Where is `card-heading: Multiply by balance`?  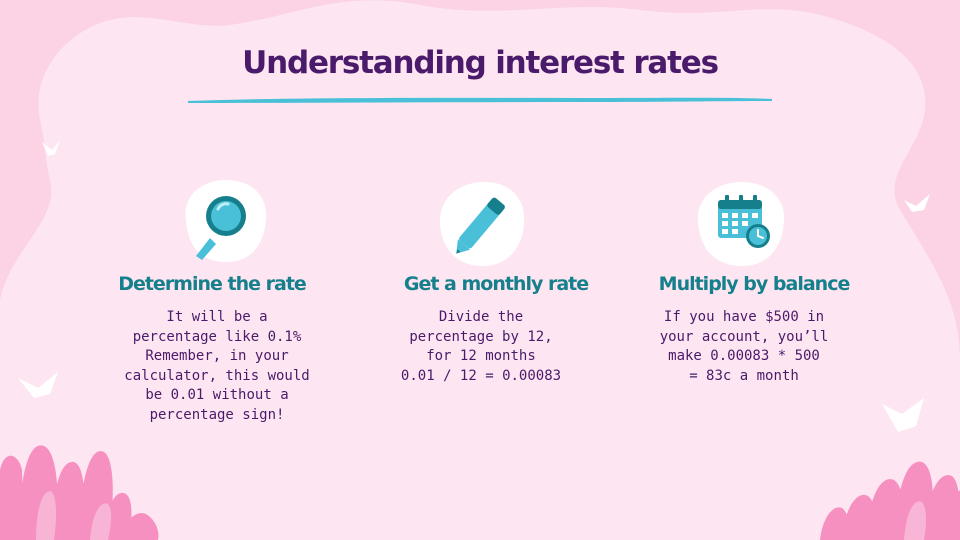
card-heading: Multiply by balance is located at coordinates (754, 284).